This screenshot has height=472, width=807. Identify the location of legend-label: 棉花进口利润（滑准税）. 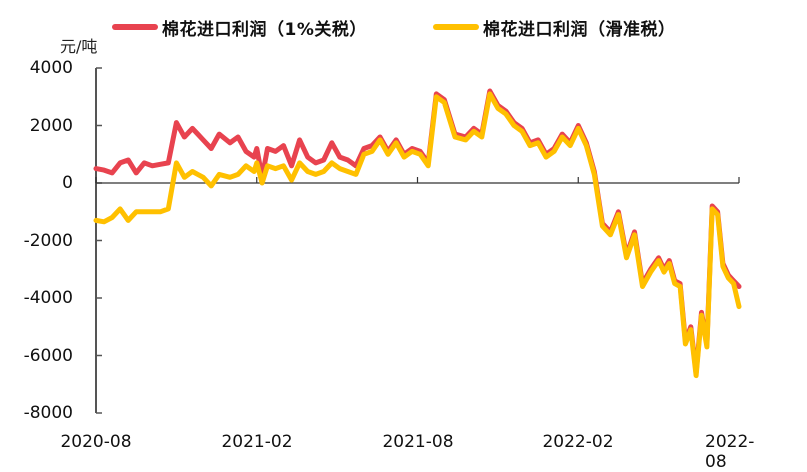
(579, 29).